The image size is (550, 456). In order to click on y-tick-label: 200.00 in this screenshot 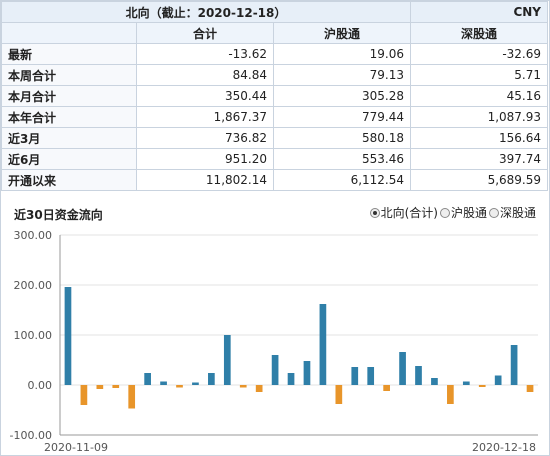, I will do `click(33, 285)`.